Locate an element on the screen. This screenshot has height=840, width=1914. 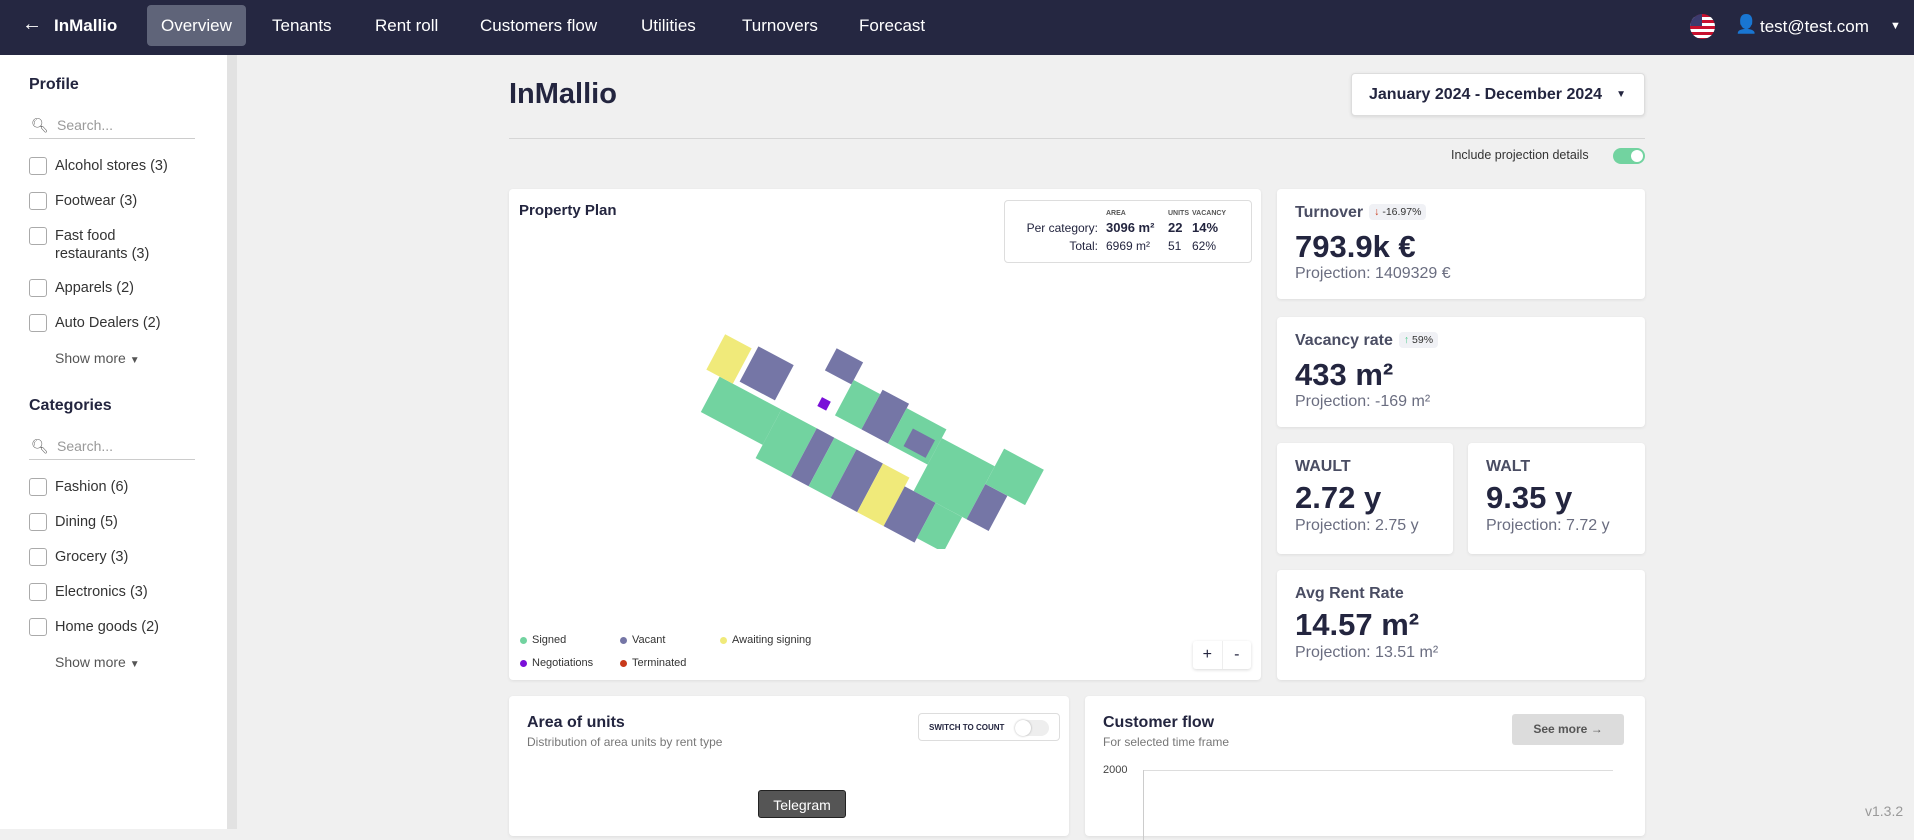
zoom-out-button: - is located at coordinates (1237, 654).